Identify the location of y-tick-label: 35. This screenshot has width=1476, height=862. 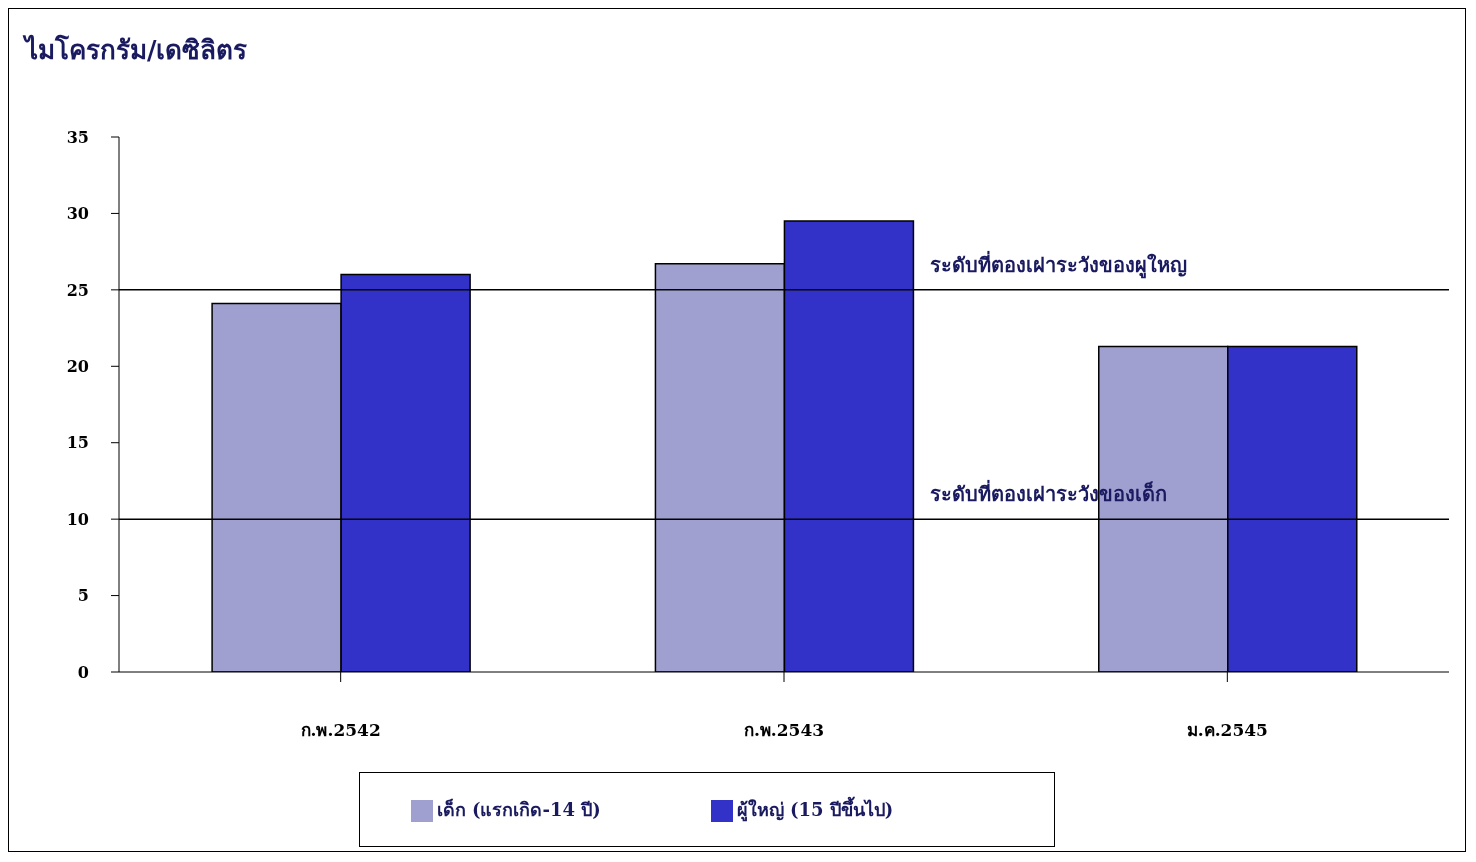
(77, 137).